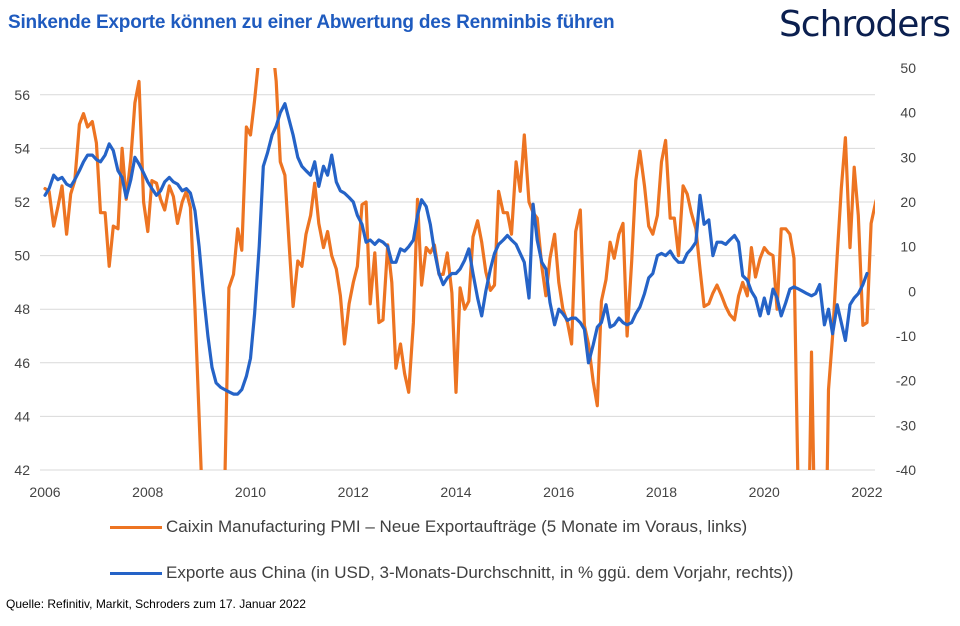  I want to click on right-tick-label: -10, so click(906, 336).